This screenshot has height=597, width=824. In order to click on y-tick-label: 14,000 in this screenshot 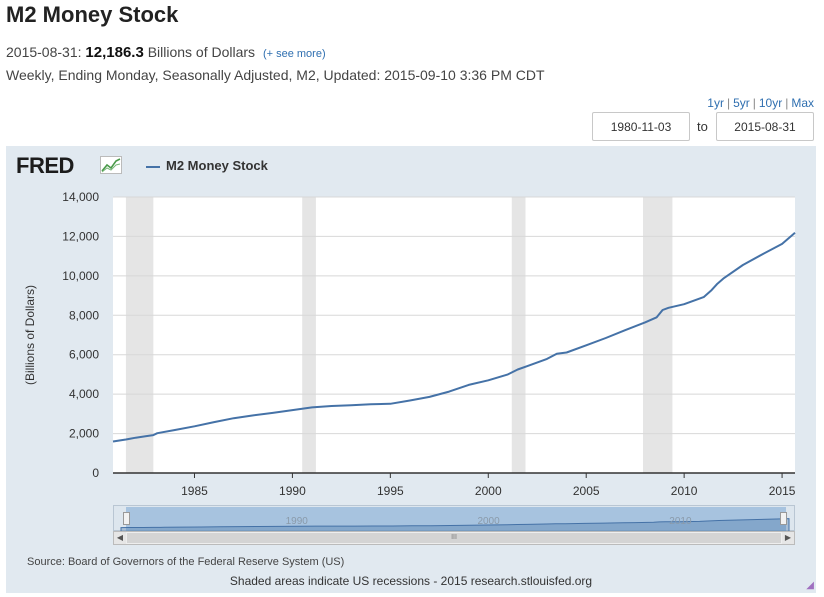, I will do `click(80, 197)`.